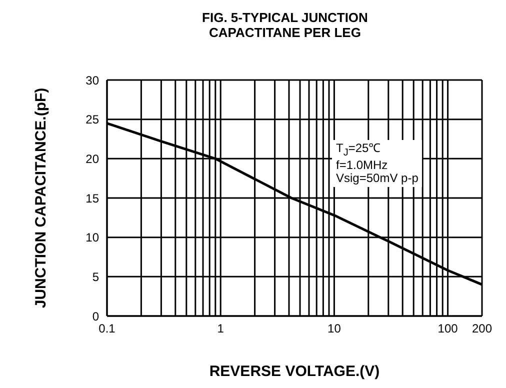 The height and width of the screenshot is (388, 506). What do you see at coordinates (362, 165) in the screenshot?
I see `annotation: f=1.0MHz` at bounding box center [362, 165].